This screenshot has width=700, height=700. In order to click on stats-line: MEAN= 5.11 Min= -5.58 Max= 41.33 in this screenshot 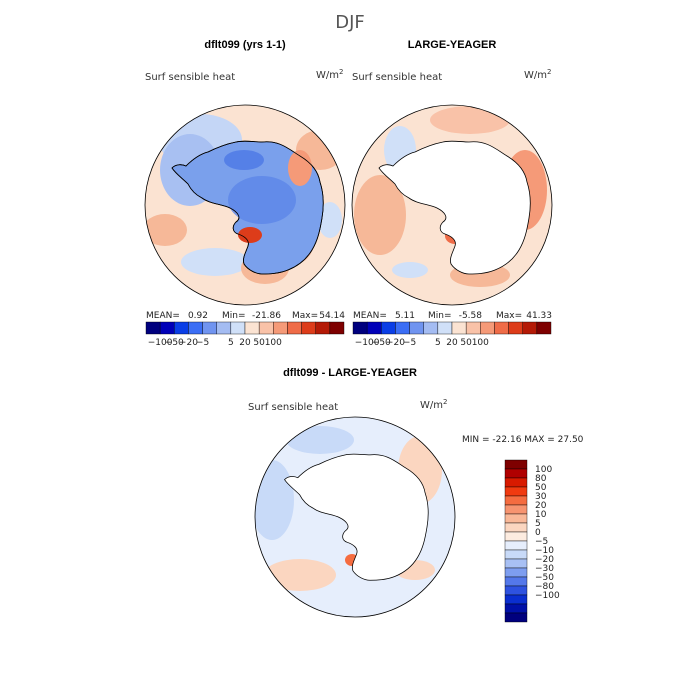, I will do `click(452, 316)`.